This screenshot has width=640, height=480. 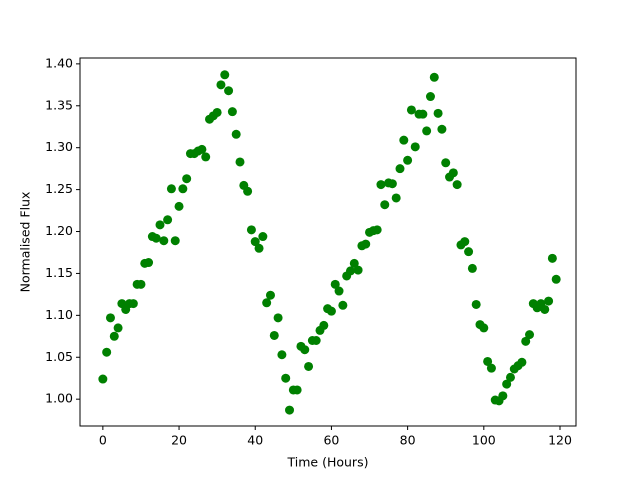 What do you see at coordinates (59, 188) in the screenshot?
I see `y-tick-label: 1.25` at bounding box center [59, 188].